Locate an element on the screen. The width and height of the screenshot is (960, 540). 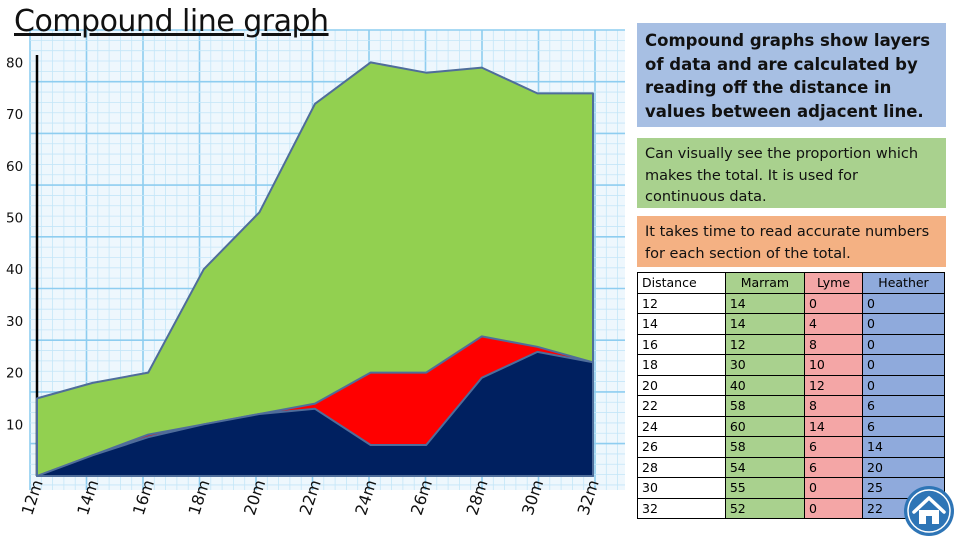
y-tick-label: 10 is located at coordinates (14, 425).